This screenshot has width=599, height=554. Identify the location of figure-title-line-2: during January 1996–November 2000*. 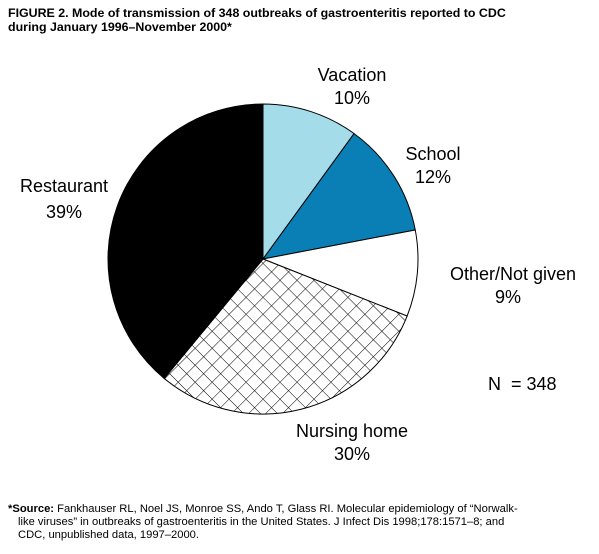
(120, 27).